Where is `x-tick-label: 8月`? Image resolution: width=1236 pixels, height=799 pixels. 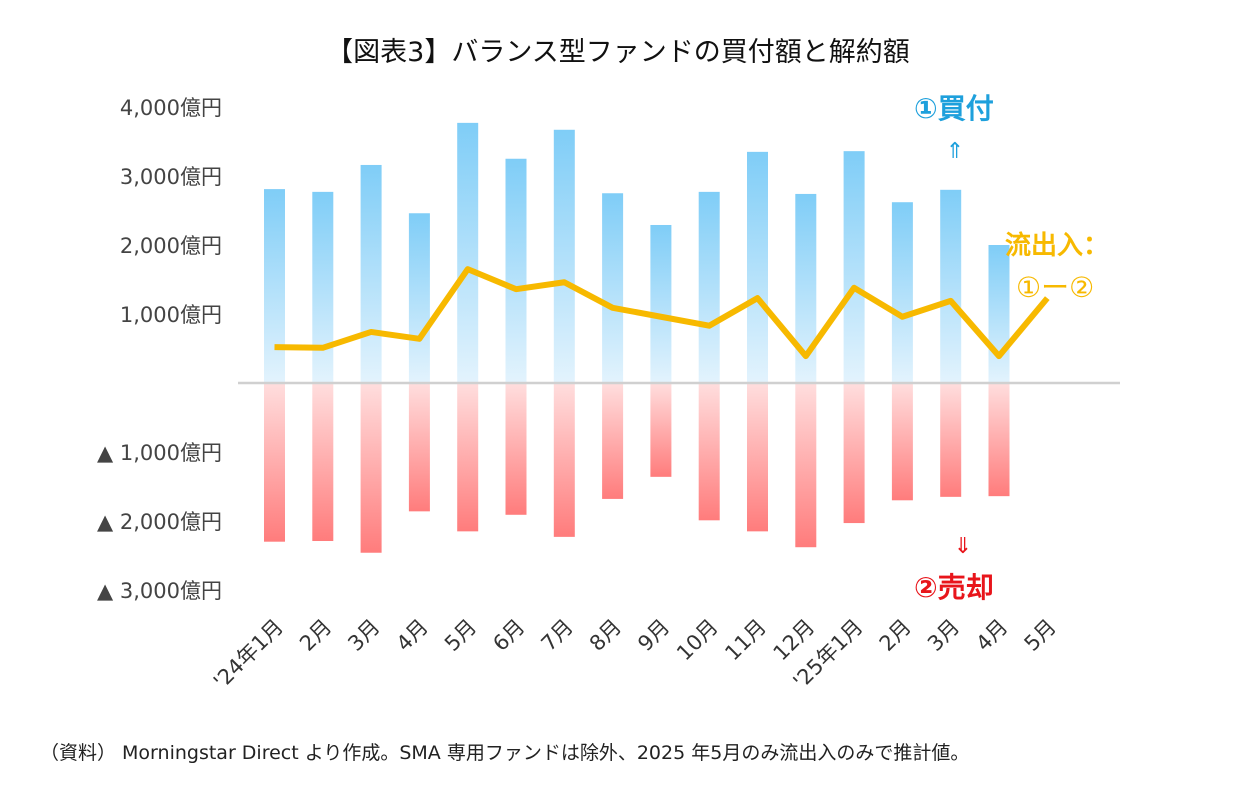 x-tick-label: 8月 is located at coordinates (605, 635).